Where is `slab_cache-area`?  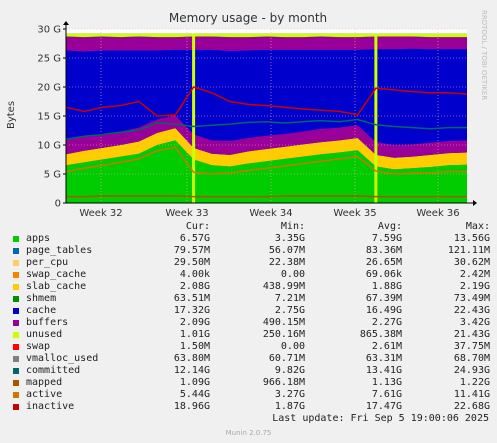 slab_cache-area is located at coordinates (266, 149).